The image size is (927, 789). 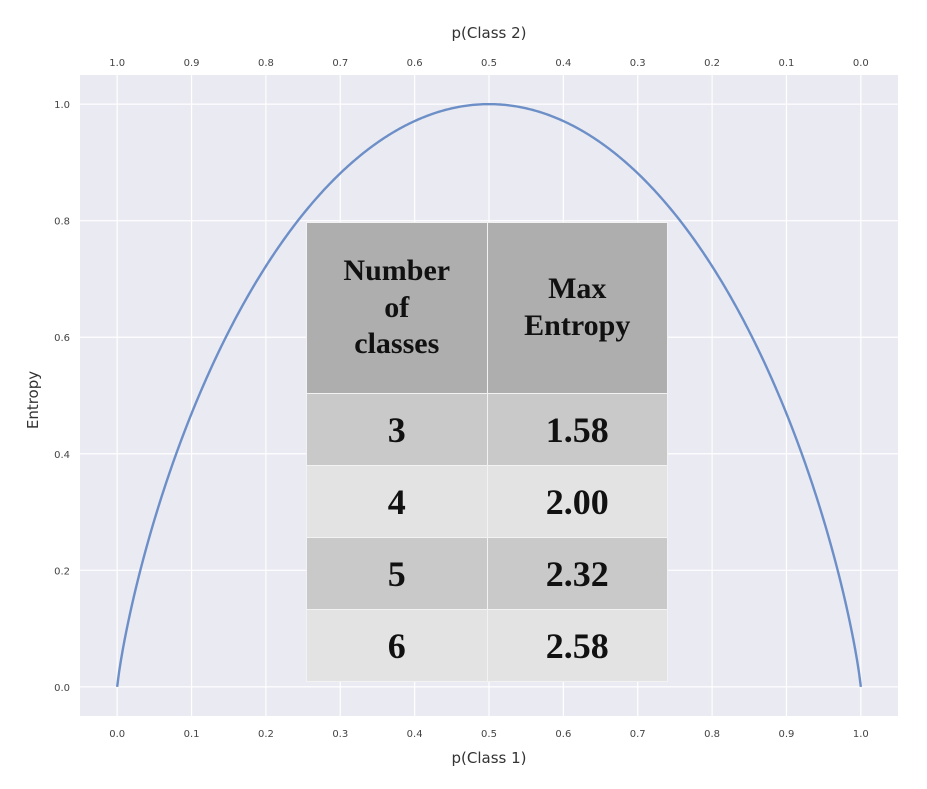 I want to click on x-tick-label: 0.5, so click(x=489, y=734).